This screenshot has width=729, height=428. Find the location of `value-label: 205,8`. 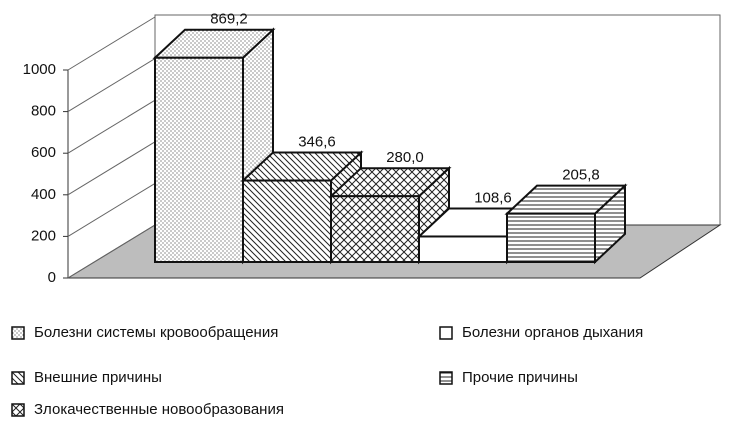

value-label: 205,8 is located at coordinates (581, 175).